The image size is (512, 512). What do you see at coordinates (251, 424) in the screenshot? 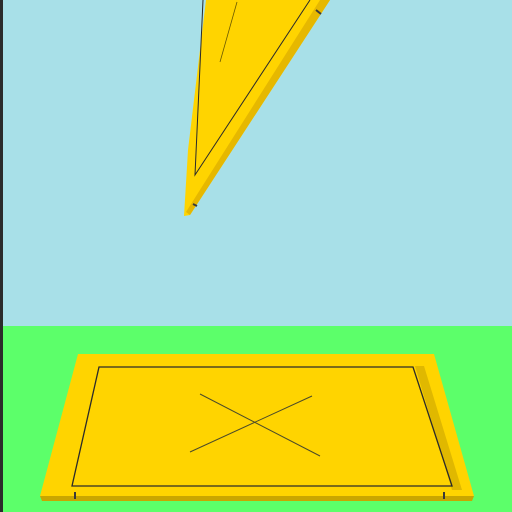
I see `pad-x-mark-b` at bounding box center [251, 424].